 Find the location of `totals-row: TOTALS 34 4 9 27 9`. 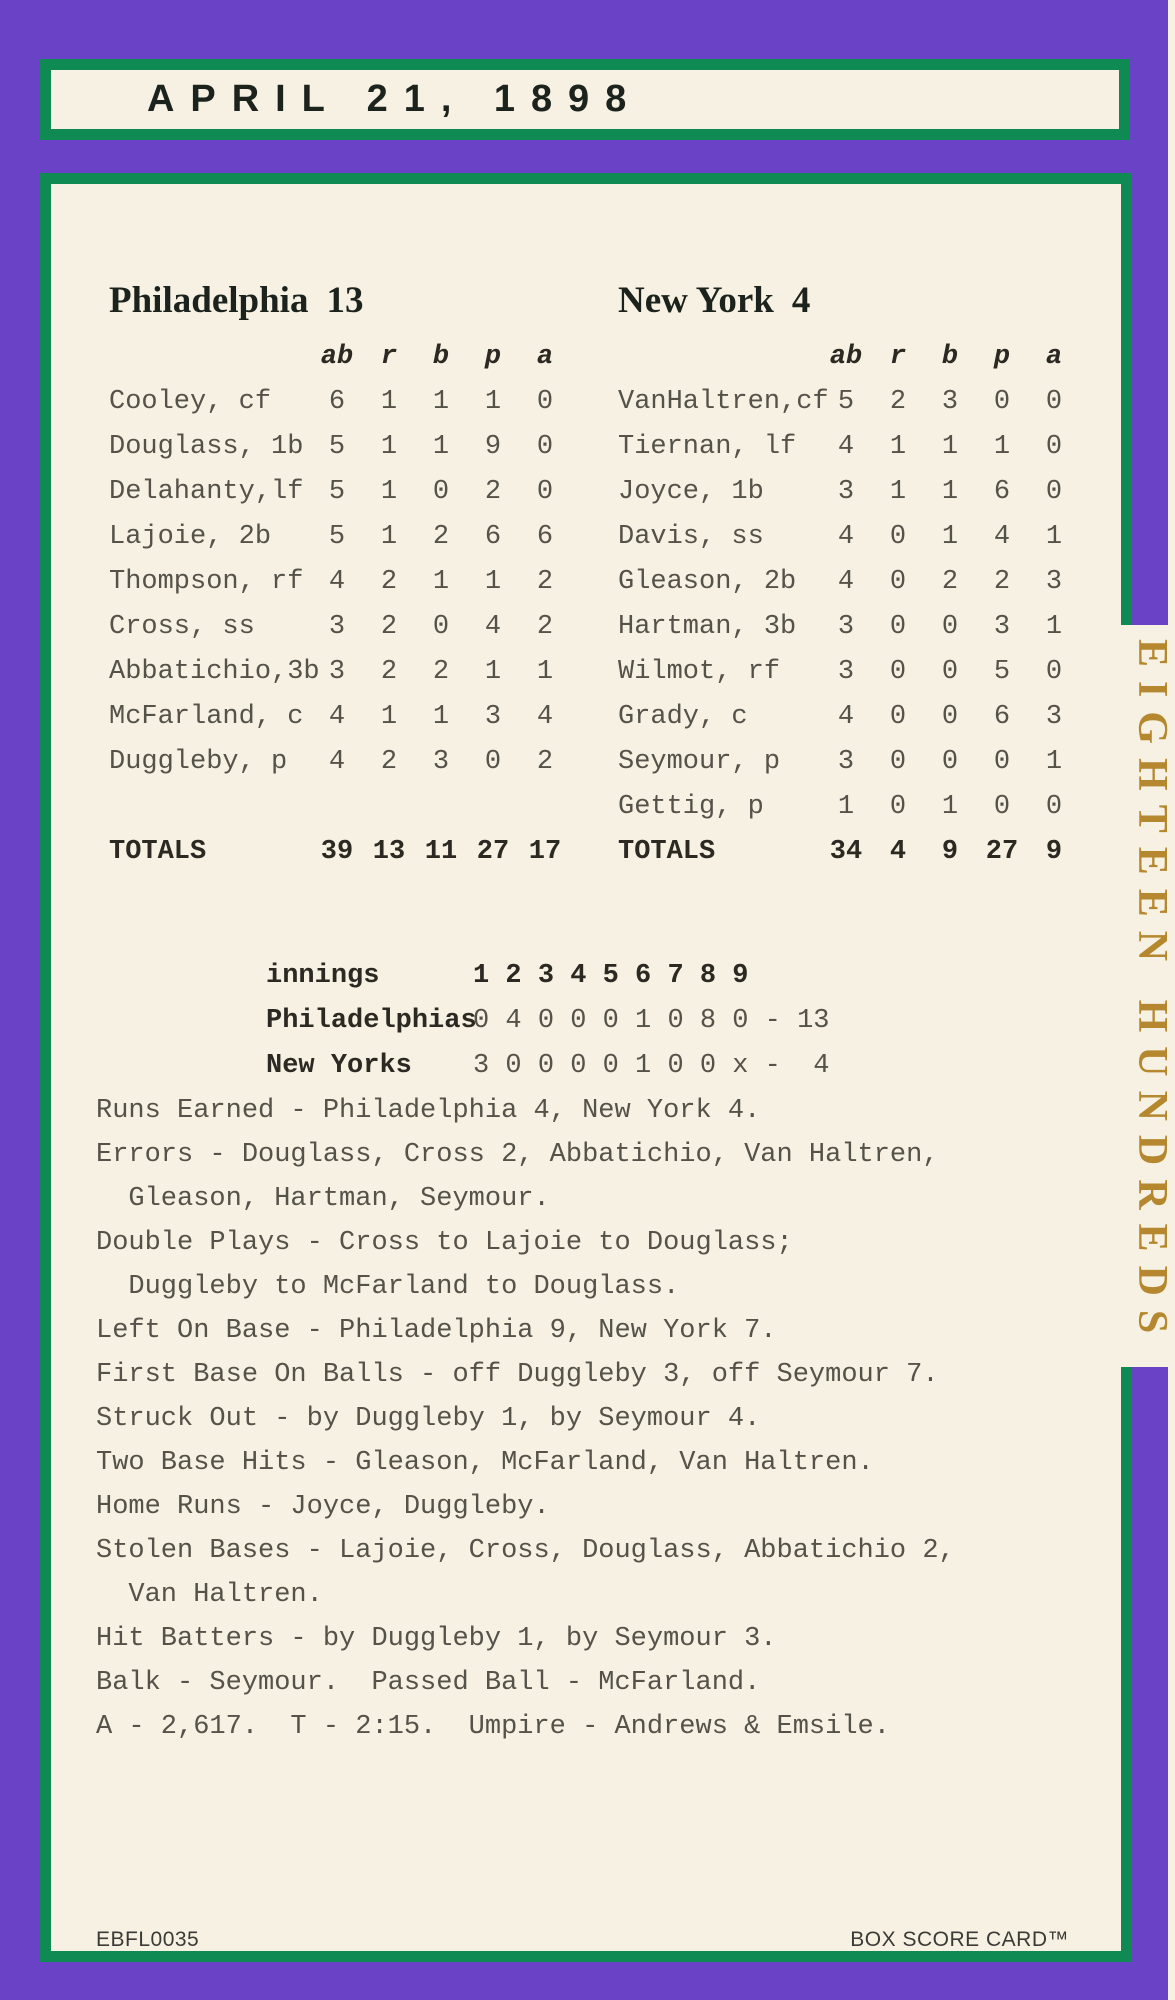

totals-row: TOTALS 34 4 9 27 9 is located at coordinates (853, 851).